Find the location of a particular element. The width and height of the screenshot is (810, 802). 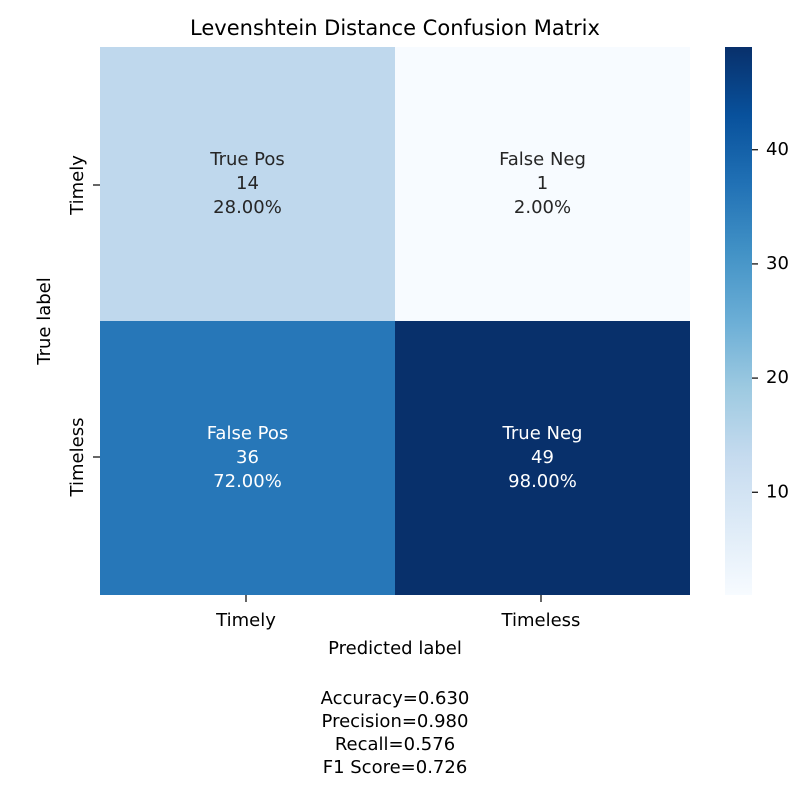

cell-count-label: 36 is located at coordinates (247, 457).